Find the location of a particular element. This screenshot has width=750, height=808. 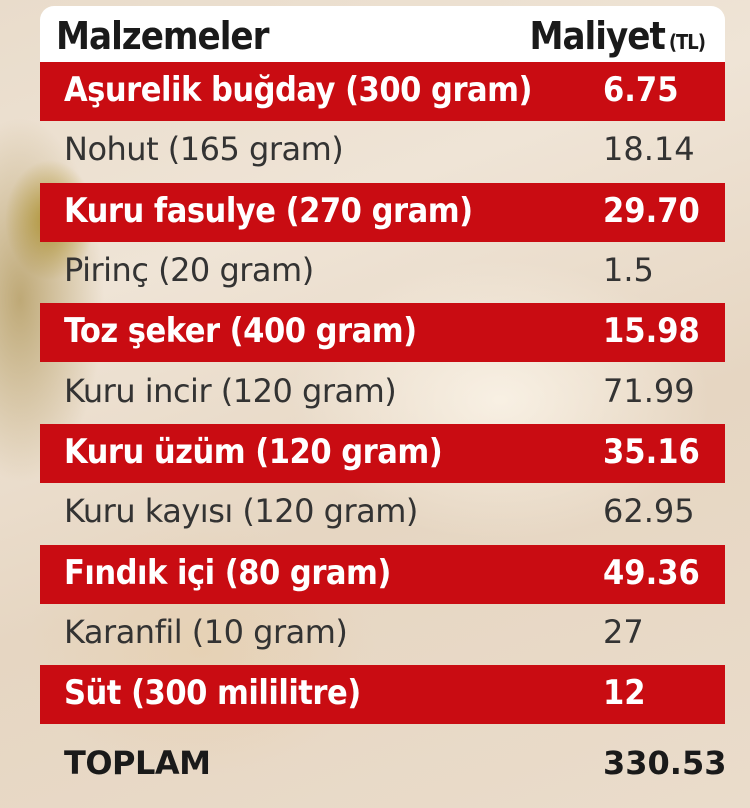

table-row: Kuru kayısı (120 gram) 62.95 is located at coordinates (382, 513).